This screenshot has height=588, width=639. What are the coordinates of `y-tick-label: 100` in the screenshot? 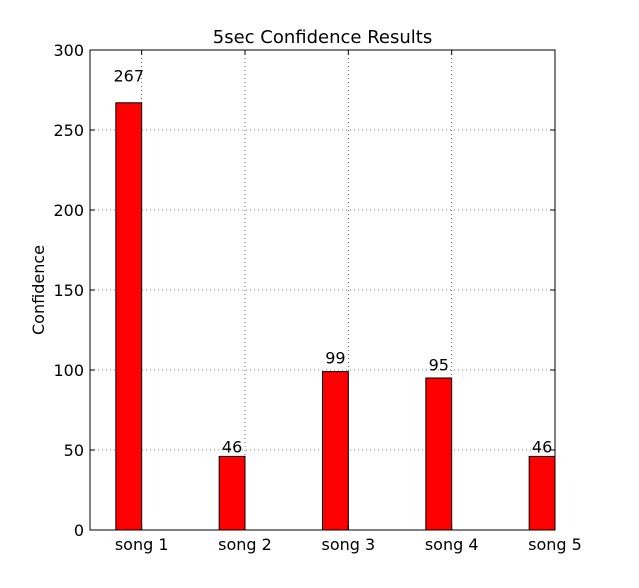 It's located at (68, 370).